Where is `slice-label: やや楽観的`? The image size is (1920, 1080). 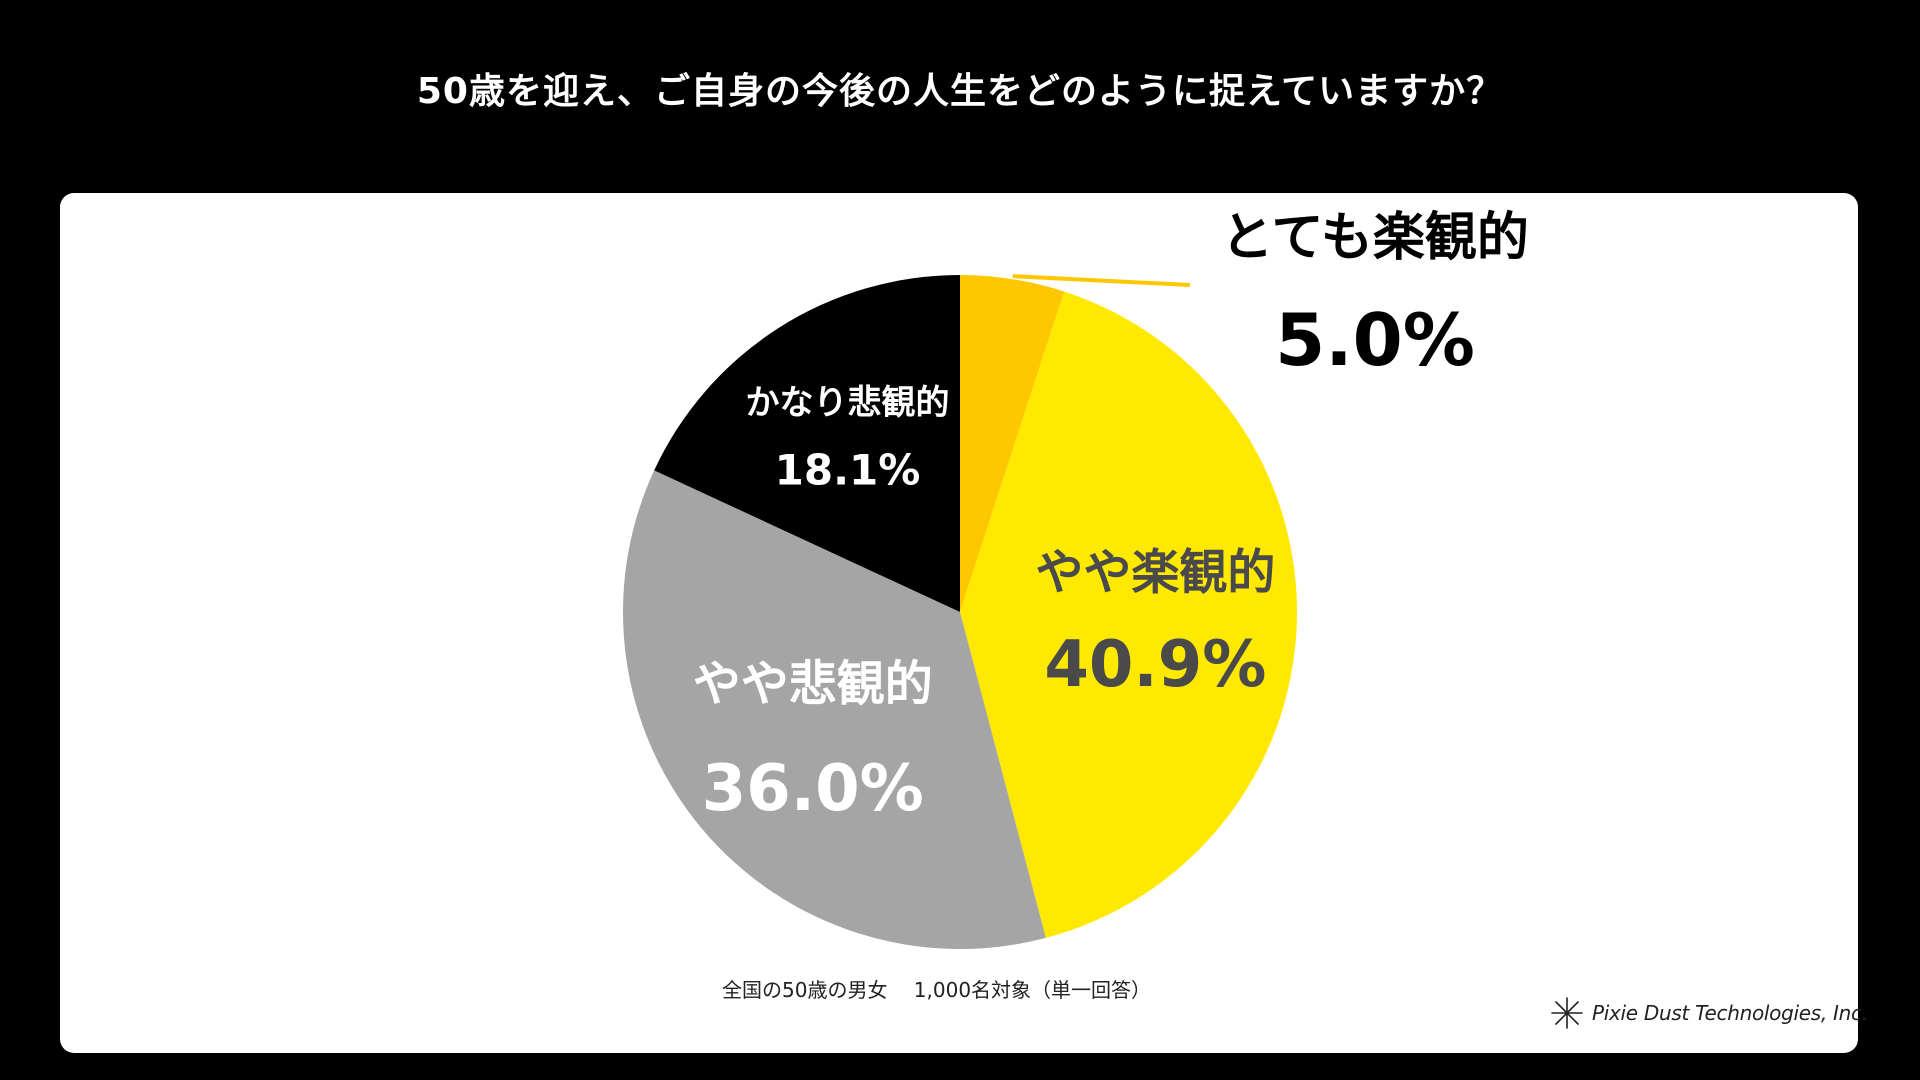 slice-label: やや楽観的 is located at coordinates (1155, 572).